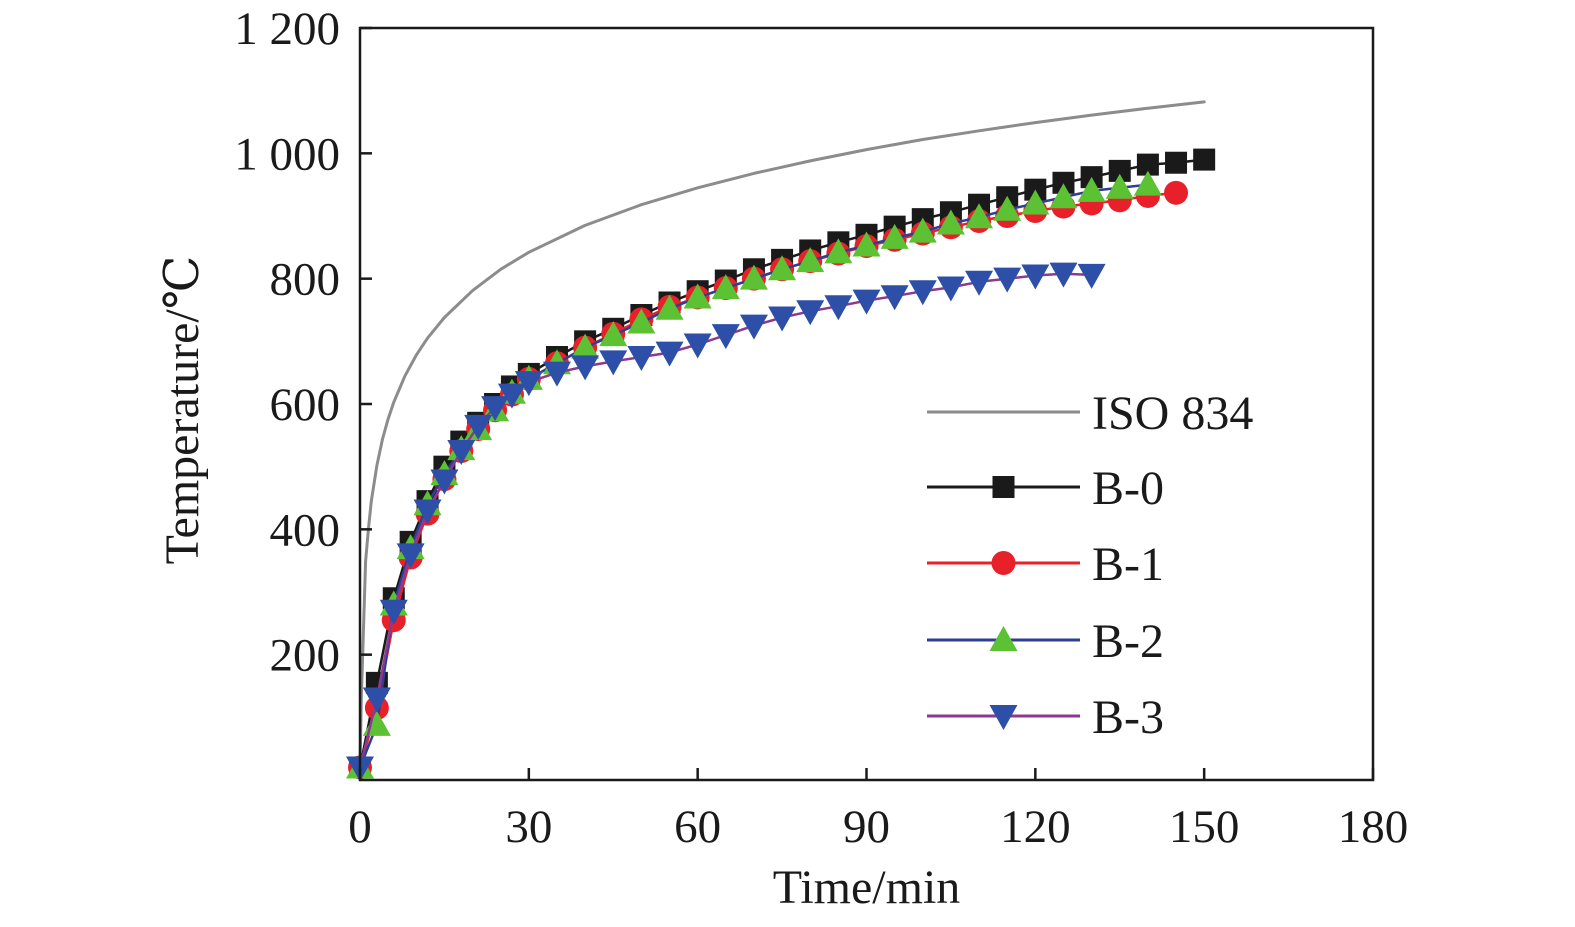 The height and width of the screenshot is (927, 1575). I want to click on y-tick-label: 1 000, so click(287, 154).